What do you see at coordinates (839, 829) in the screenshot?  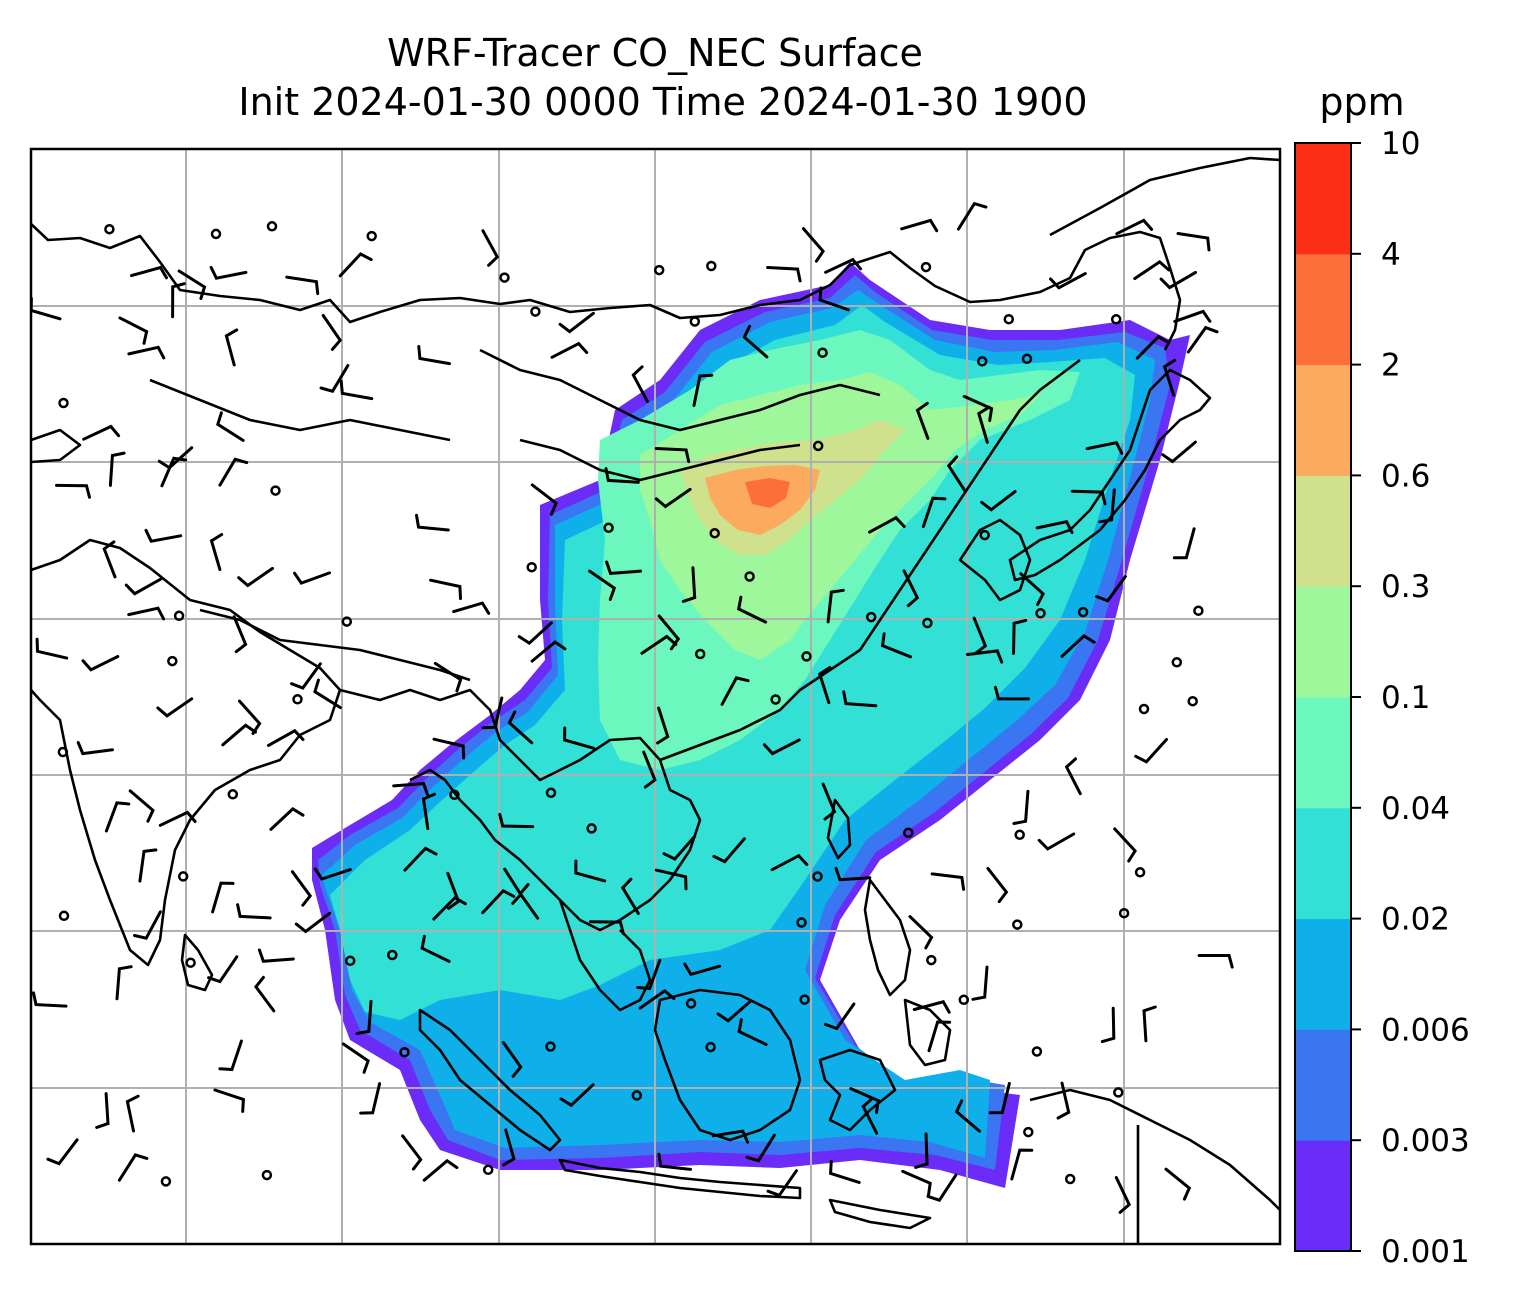 I see `coastline-taiwan` at bounding box center [839, 829].